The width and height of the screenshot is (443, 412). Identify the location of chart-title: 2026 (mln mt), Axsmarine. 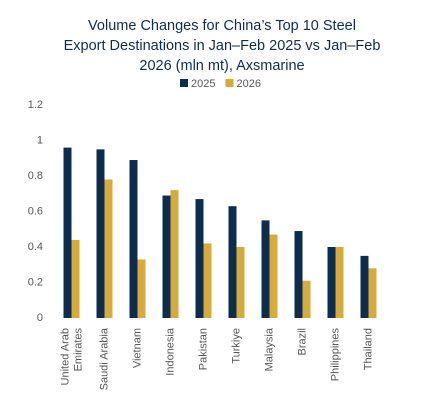
(221, 66).